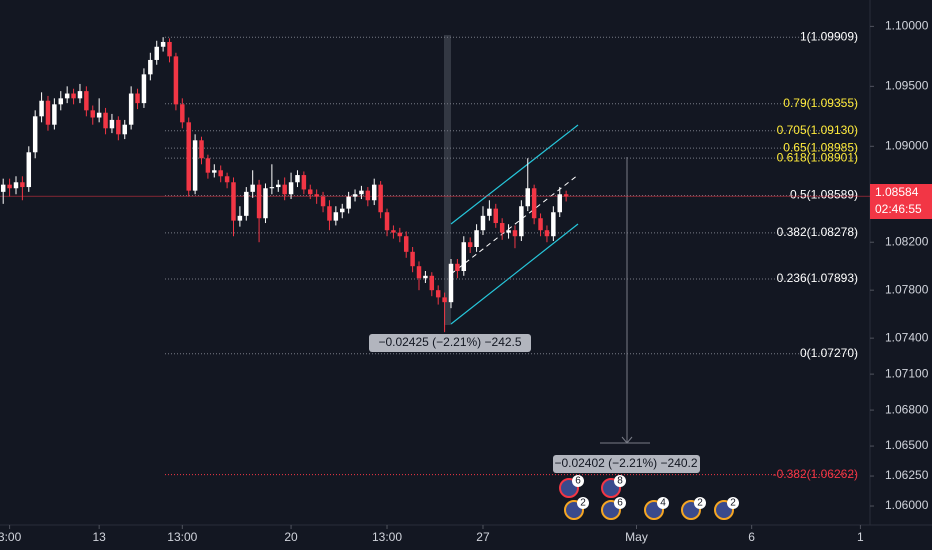 This screenshot has width=932, height=550. What do you see at coordinates (11, 537) in the screenshot?
I see `x-tick-label: 3:00` at bounding box center [11, 537].